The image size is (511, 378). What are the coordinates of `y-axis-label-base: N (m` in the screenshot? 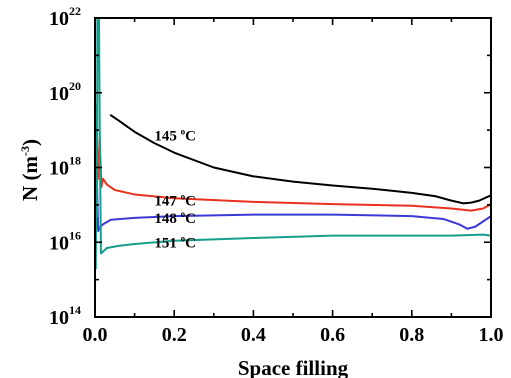 It's located at (30, 178).